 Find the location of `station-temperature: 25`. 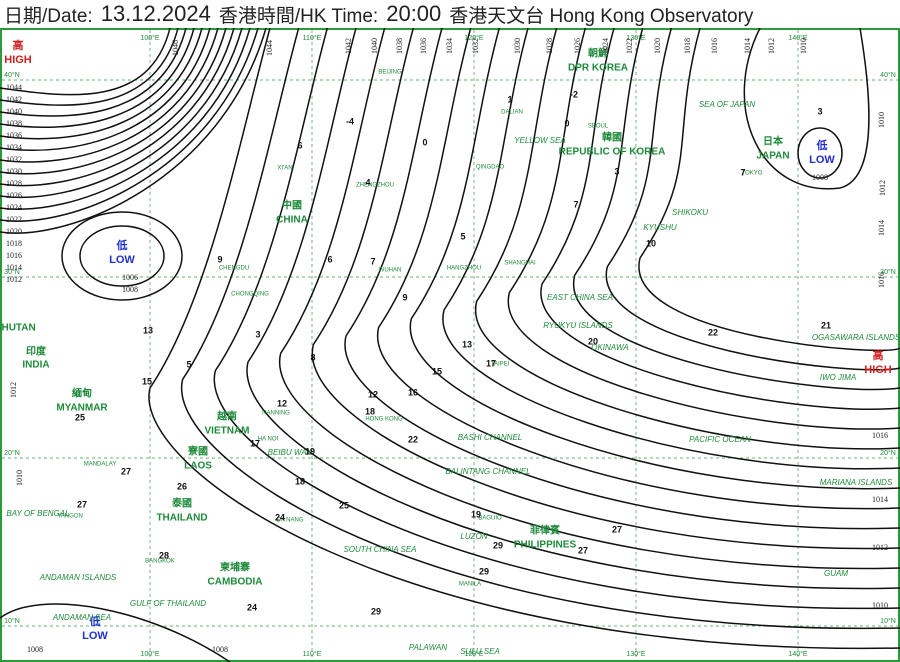

station-temperature: 25 is located at coordinates (344, 505).